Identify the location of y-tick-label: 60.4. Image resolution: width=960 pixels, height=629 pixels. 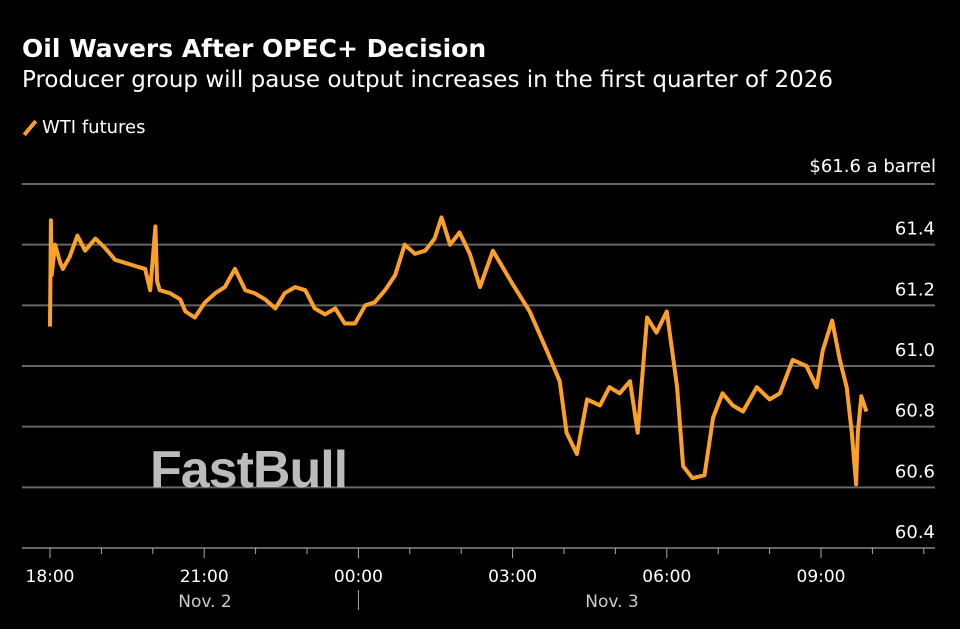
(915, 532).